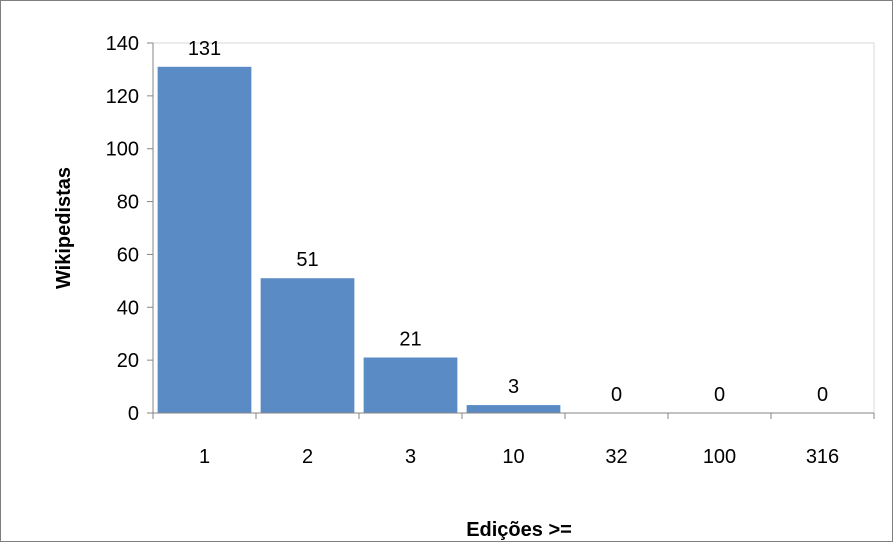  I want to click on x-tick-label-1: 1, so click(204, 457).